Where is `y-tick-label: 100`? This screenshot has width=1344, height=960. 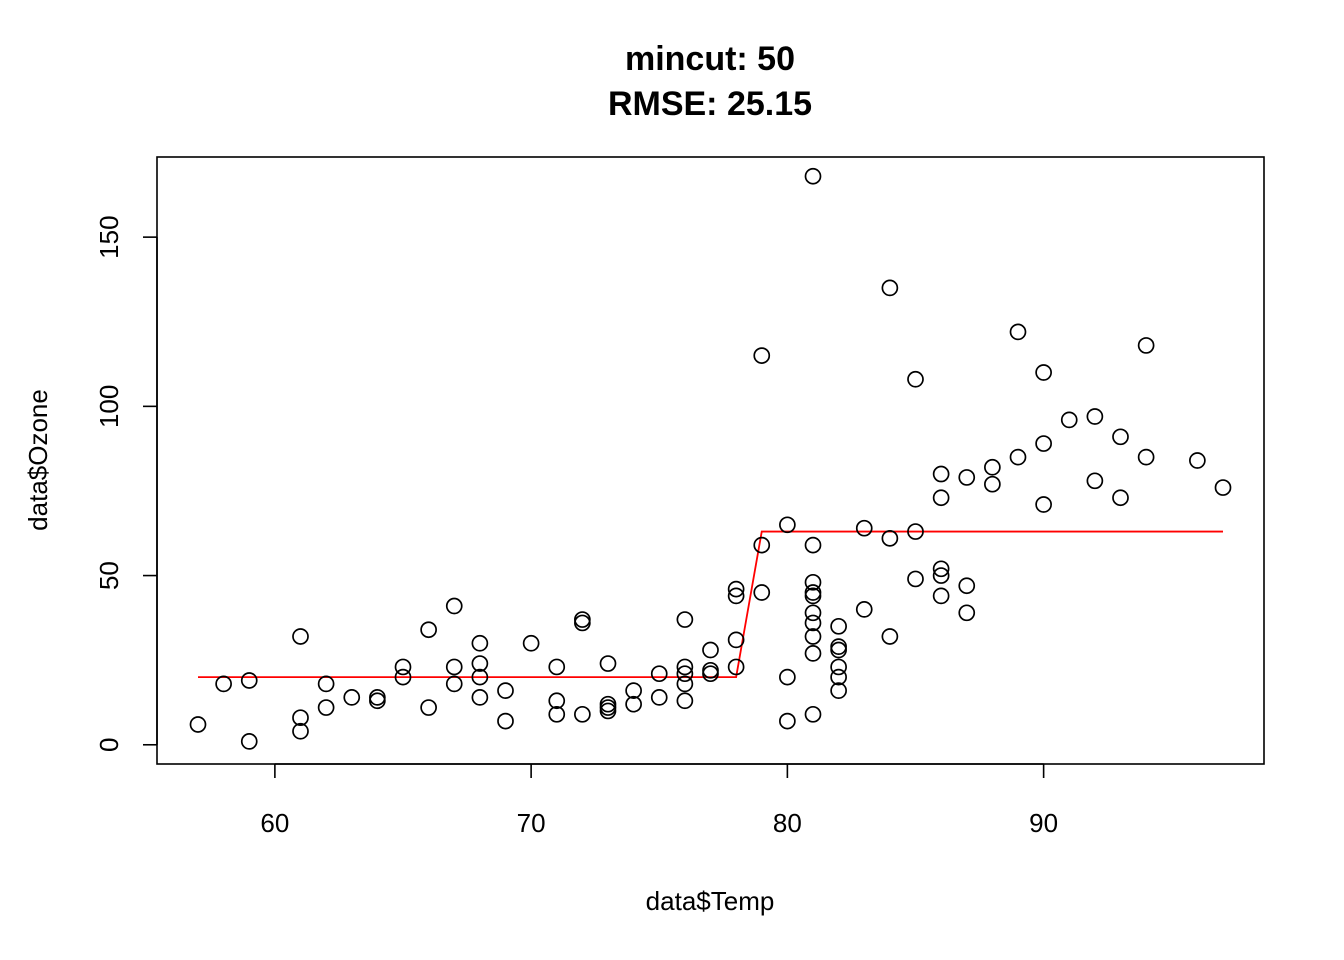 y-tick-label: 100 is located at coordinates (109, 406).